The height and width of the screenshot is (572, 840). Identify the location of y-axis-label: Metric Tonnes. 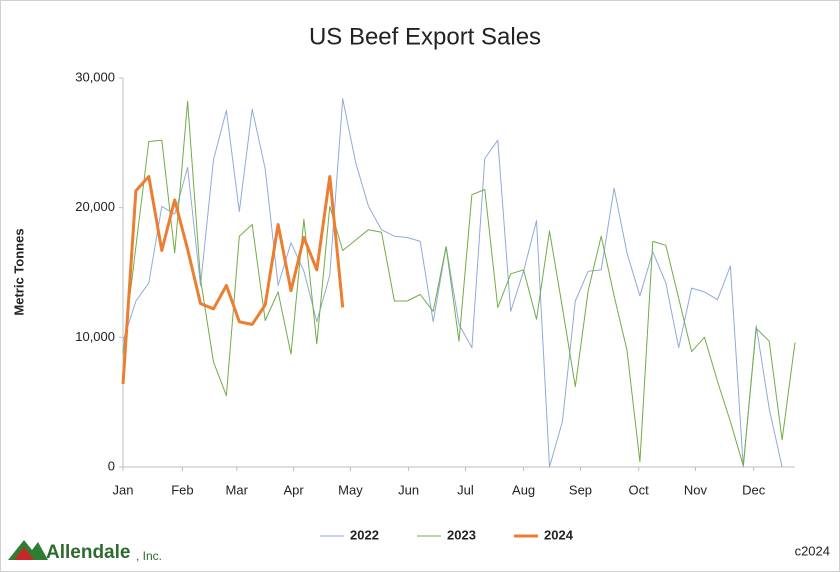
(18, 271).